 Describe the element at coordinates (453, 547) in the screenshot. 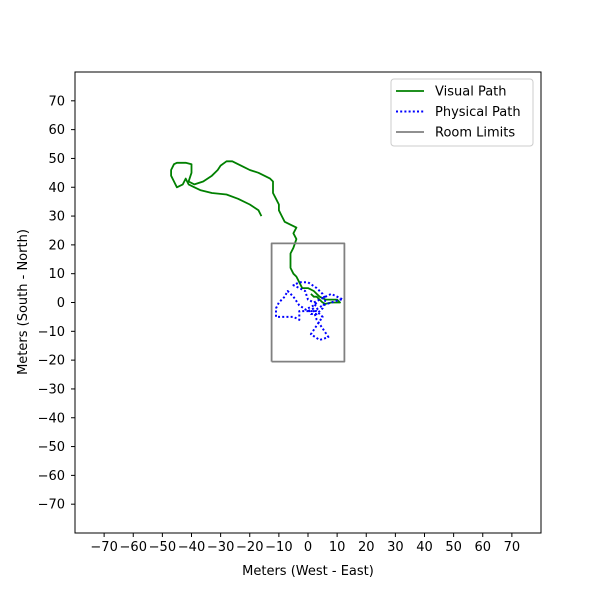

I see `x-tick-label: 50` at that location.